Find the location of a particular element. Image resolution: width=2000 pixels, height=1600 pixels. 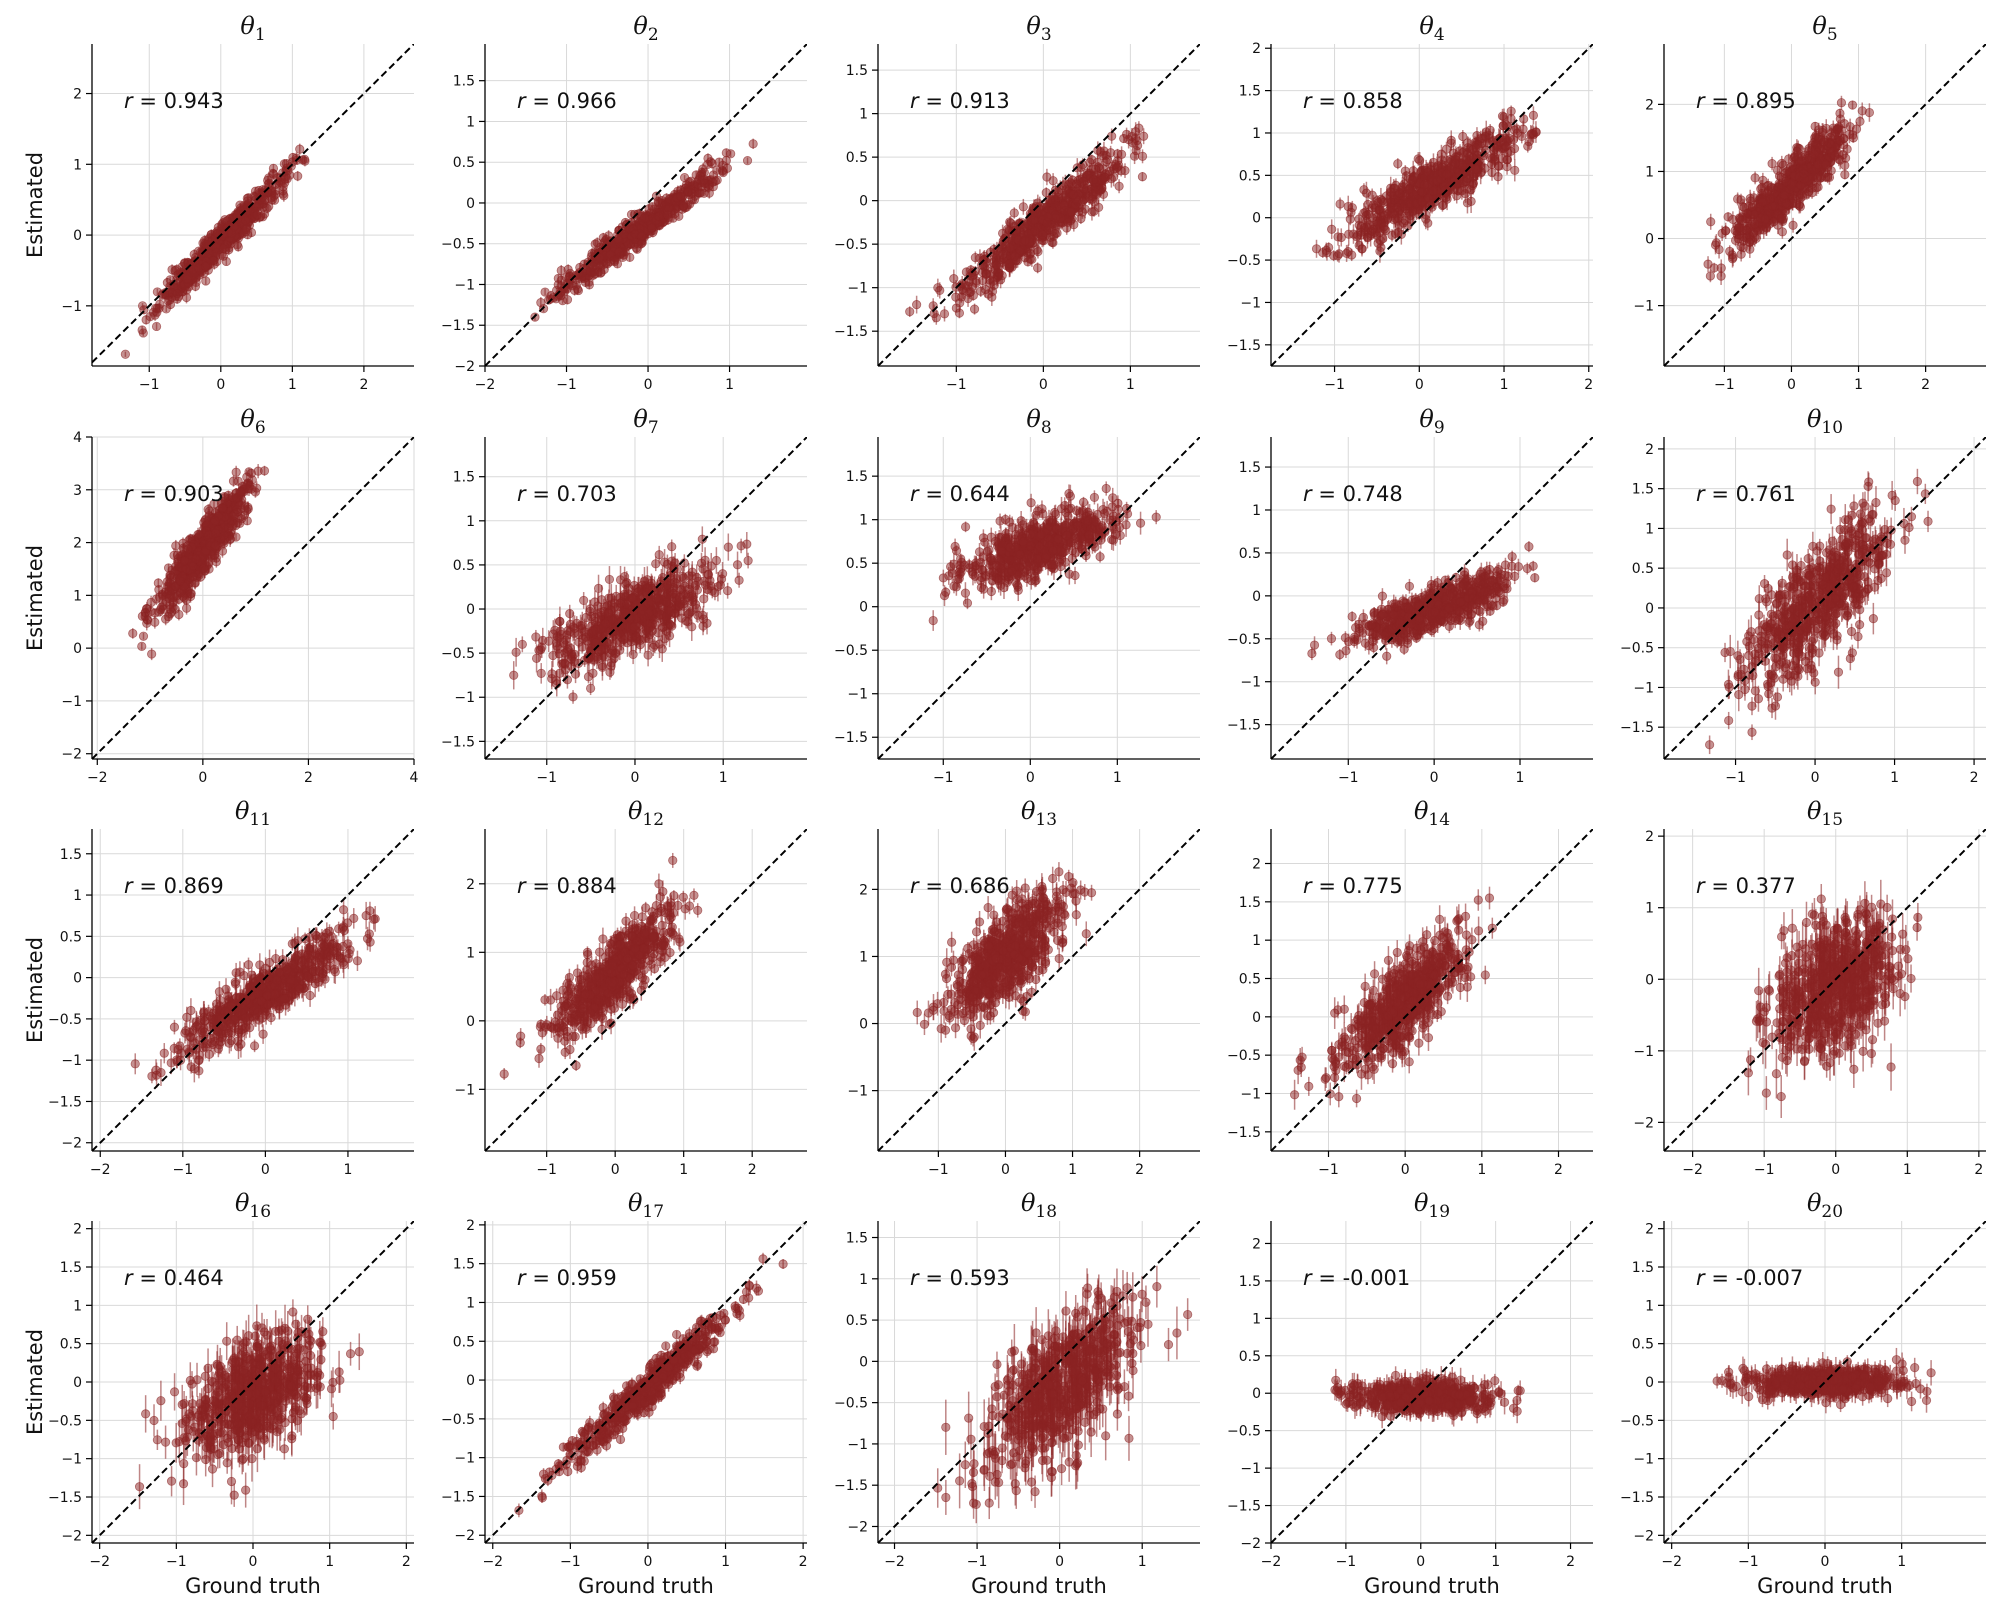

subplot-theta-4: −1 0 1 2 −1.5 −1 −0.5 0 0.5 1 1.5 2 θ4 r = 0.858 is located at coordinates (1410, 202).